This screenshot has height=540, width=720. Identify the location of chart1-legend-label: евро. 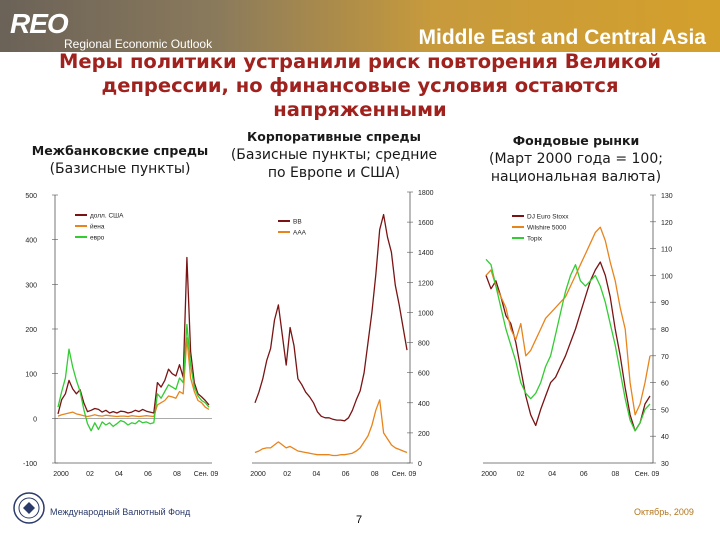
(97, 238).